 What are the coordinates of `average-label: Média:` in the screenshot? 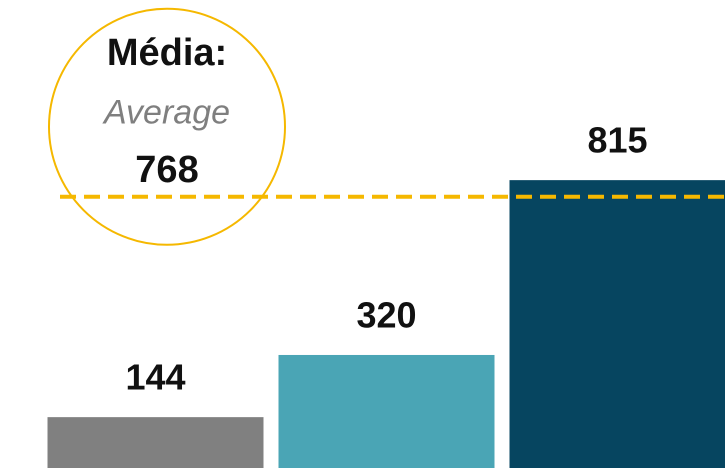 It's located at (167, 53).